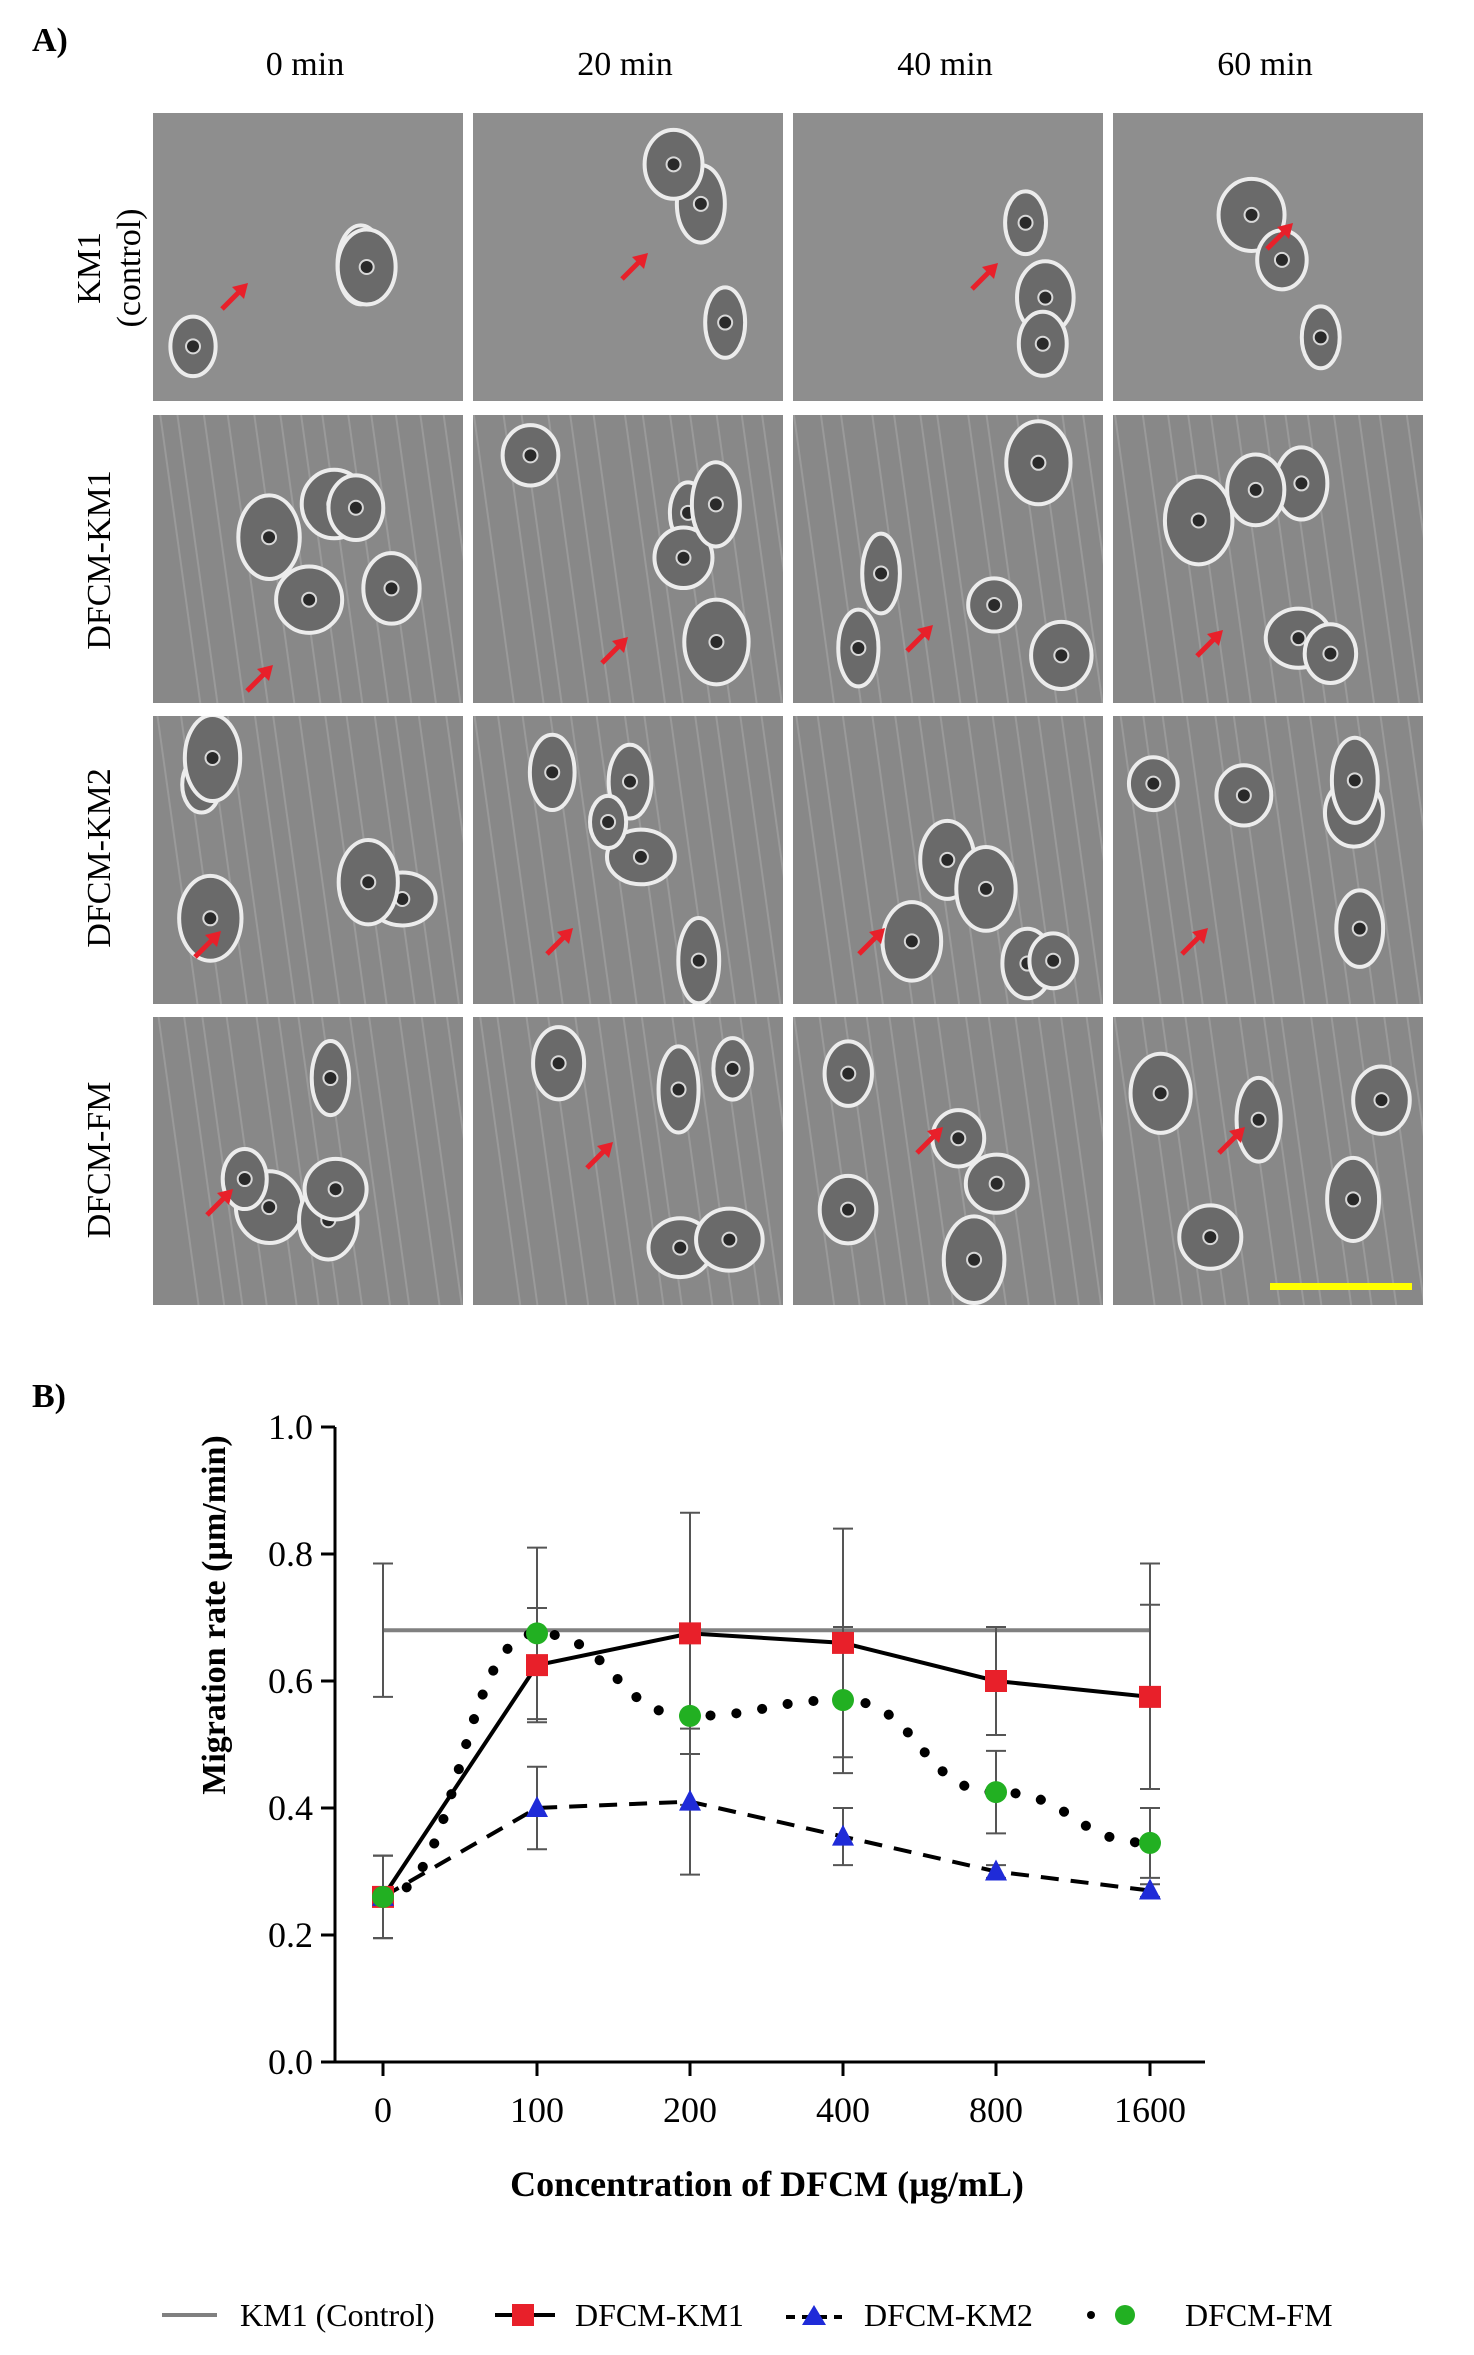  What do you see at coordinates (49, 1396) in the screenshot?
I see `panel-b-label: B)` at bounding box center [49, 1396].